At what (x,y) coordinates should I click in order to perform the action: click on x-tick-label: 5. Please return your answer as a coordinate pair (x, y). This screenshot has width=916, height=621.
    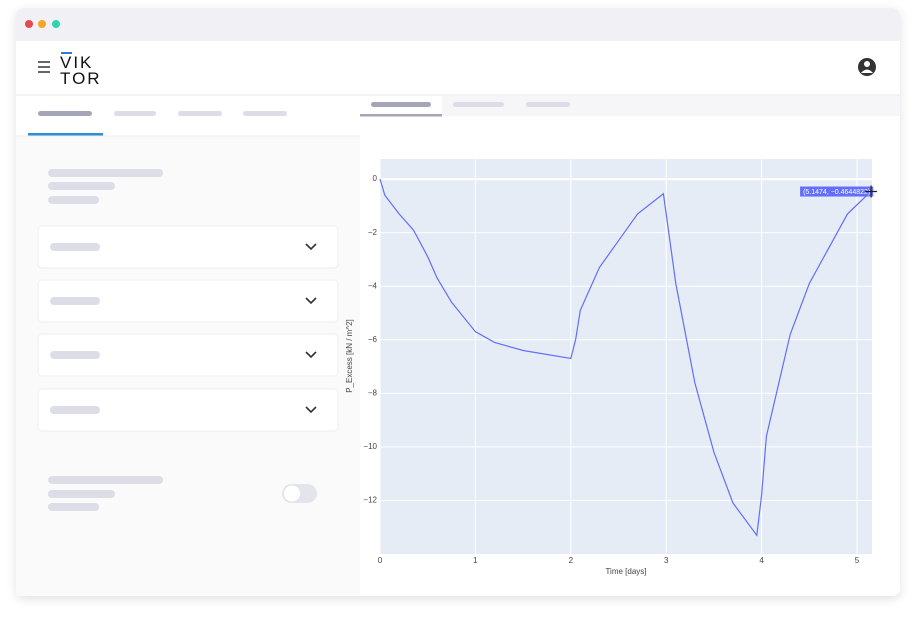
    Looking at the image, I should click on (857, 560).